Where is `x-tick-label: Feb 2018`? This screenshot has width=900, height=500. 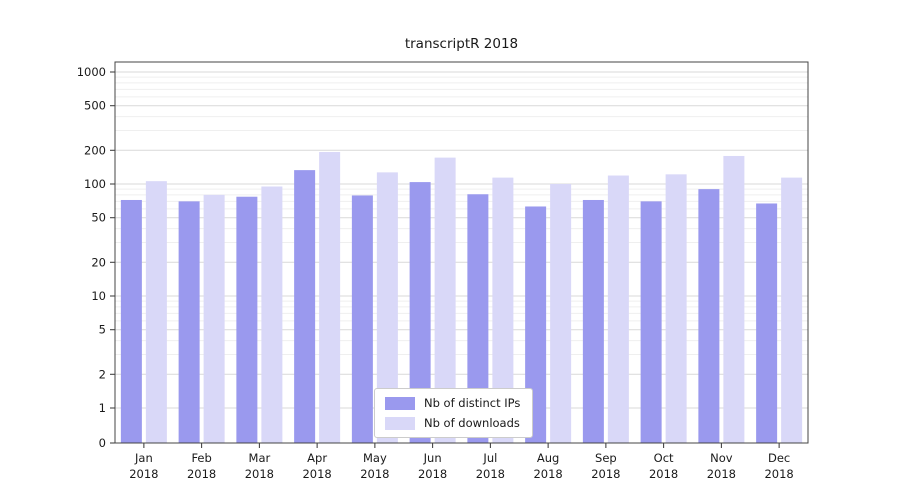
x-tick-label: Feb 2018 is located at coordinates (201, 466).